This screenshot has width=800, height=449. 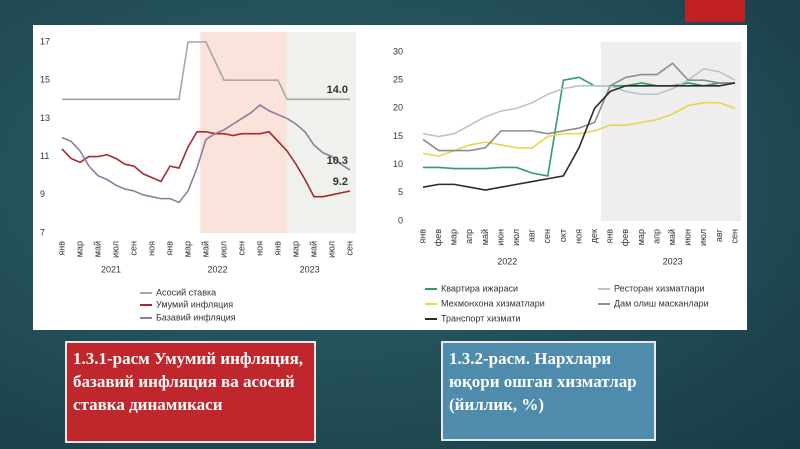 I want to click on value-label: 14.0, so click(x=337, y=90).